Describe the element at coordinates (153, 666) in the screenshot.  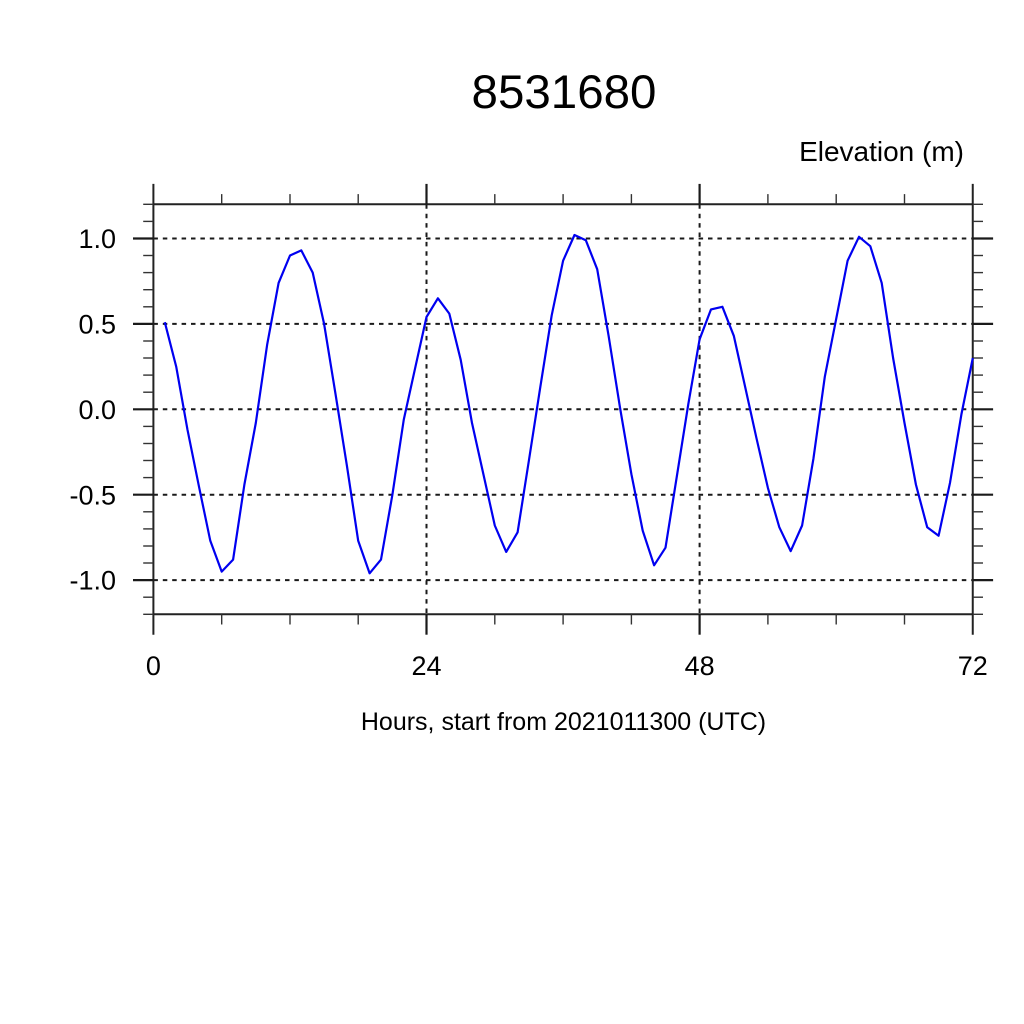
I see `svg-text: 0` at that location.